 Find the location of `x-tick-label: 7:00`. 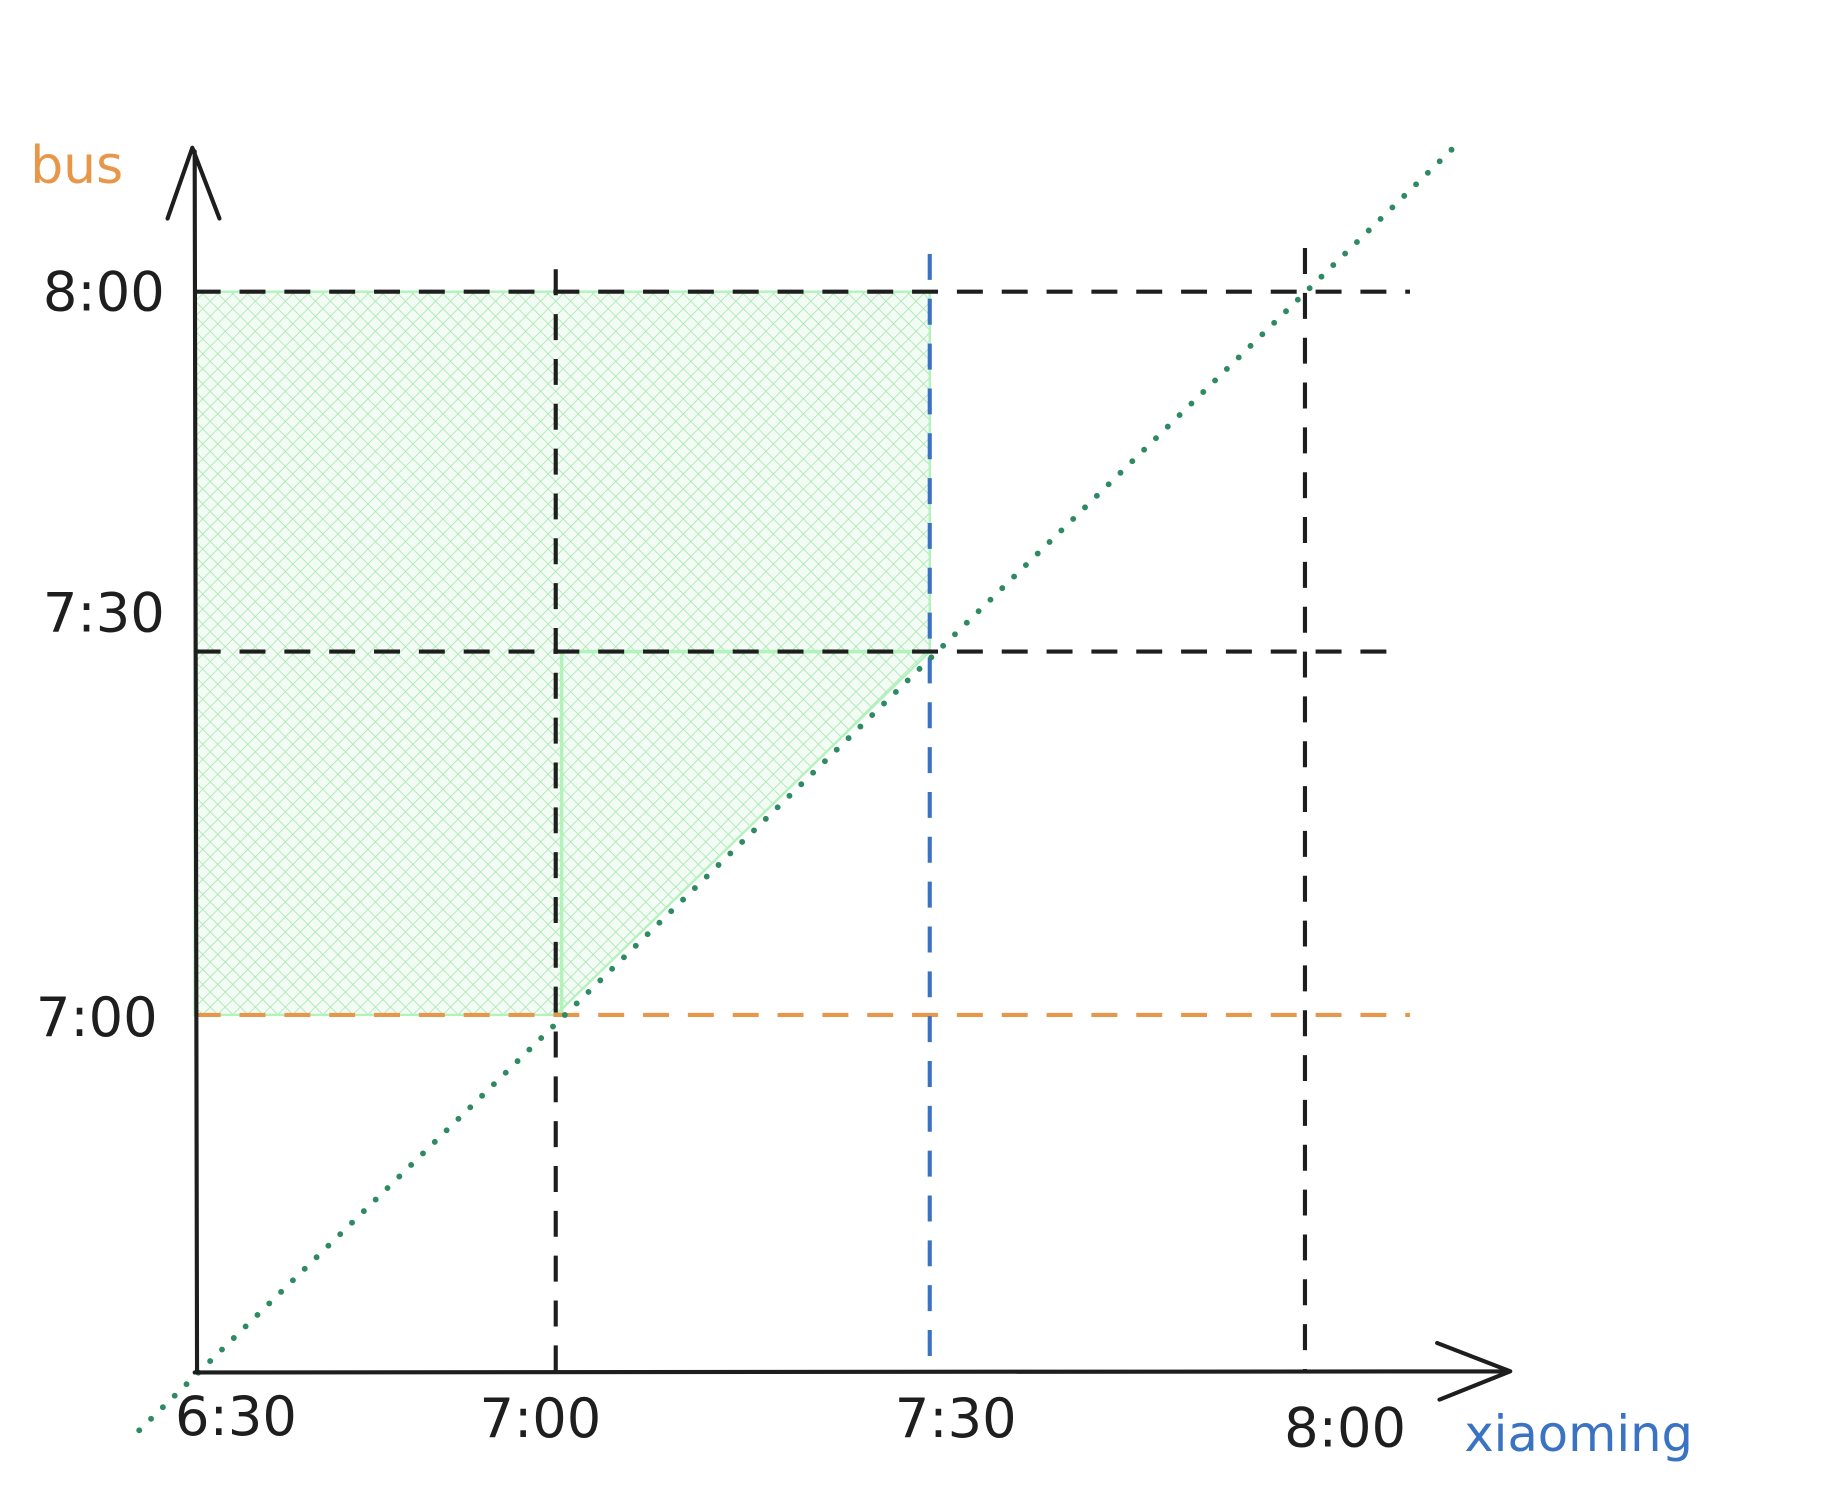

x-tick-label: 7:00 is located at coordinates (540, 1418).